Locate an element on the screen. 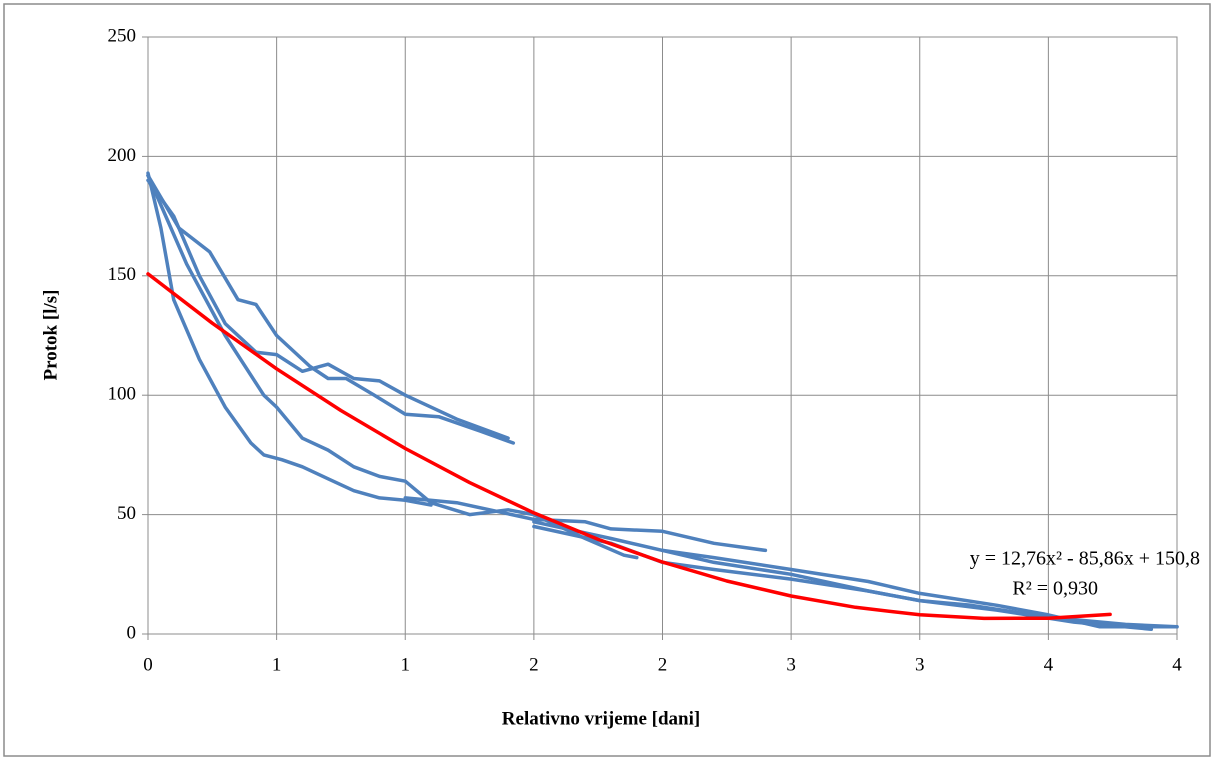 This screenshot has height=760, width=1214. trendline-r2: R² = 0,930 is located at coordinates (1055, 589).